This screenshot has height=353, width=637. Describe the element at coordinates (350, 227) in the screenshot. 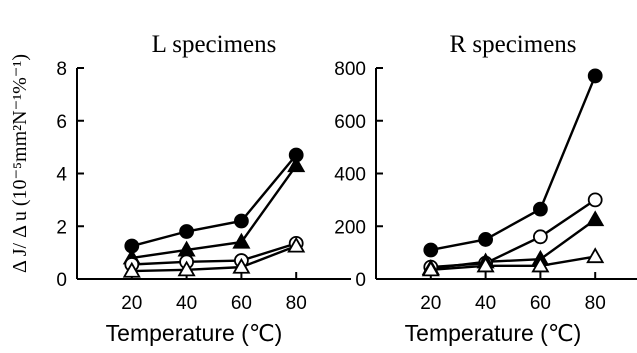

I see `y-tick-label: 200` at that location.